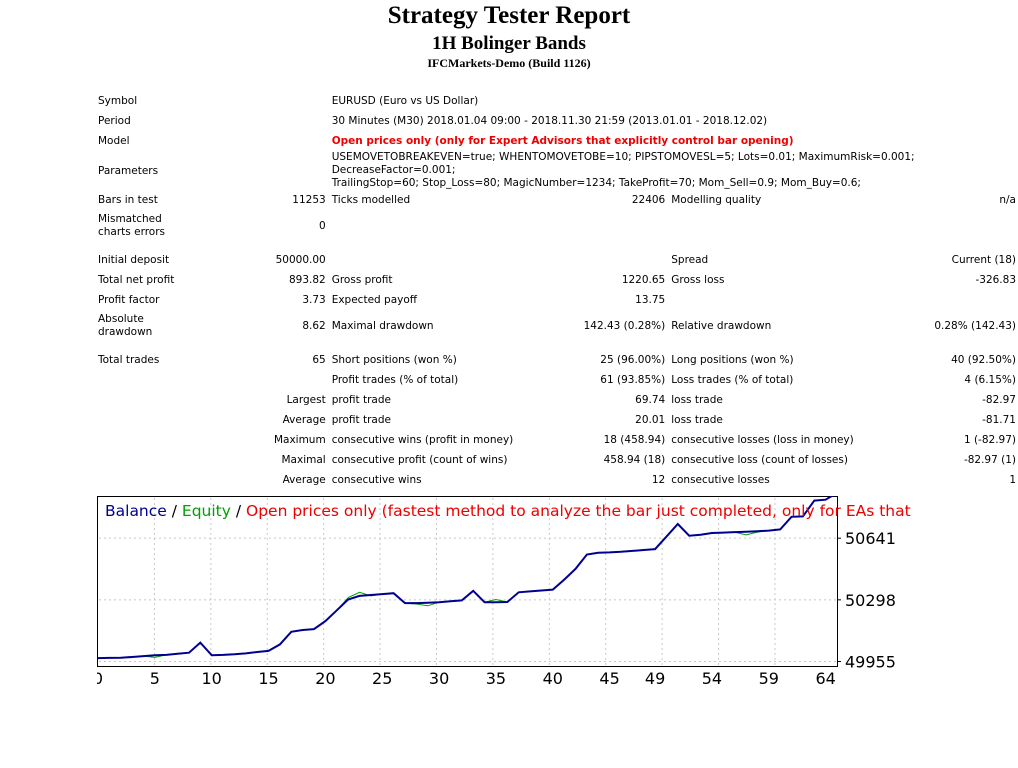  What do you see at coordinates (633, 360) in the screenshot?
I see `short-positions-value: 25 (96.00%)` at bounding box center [633, 360].